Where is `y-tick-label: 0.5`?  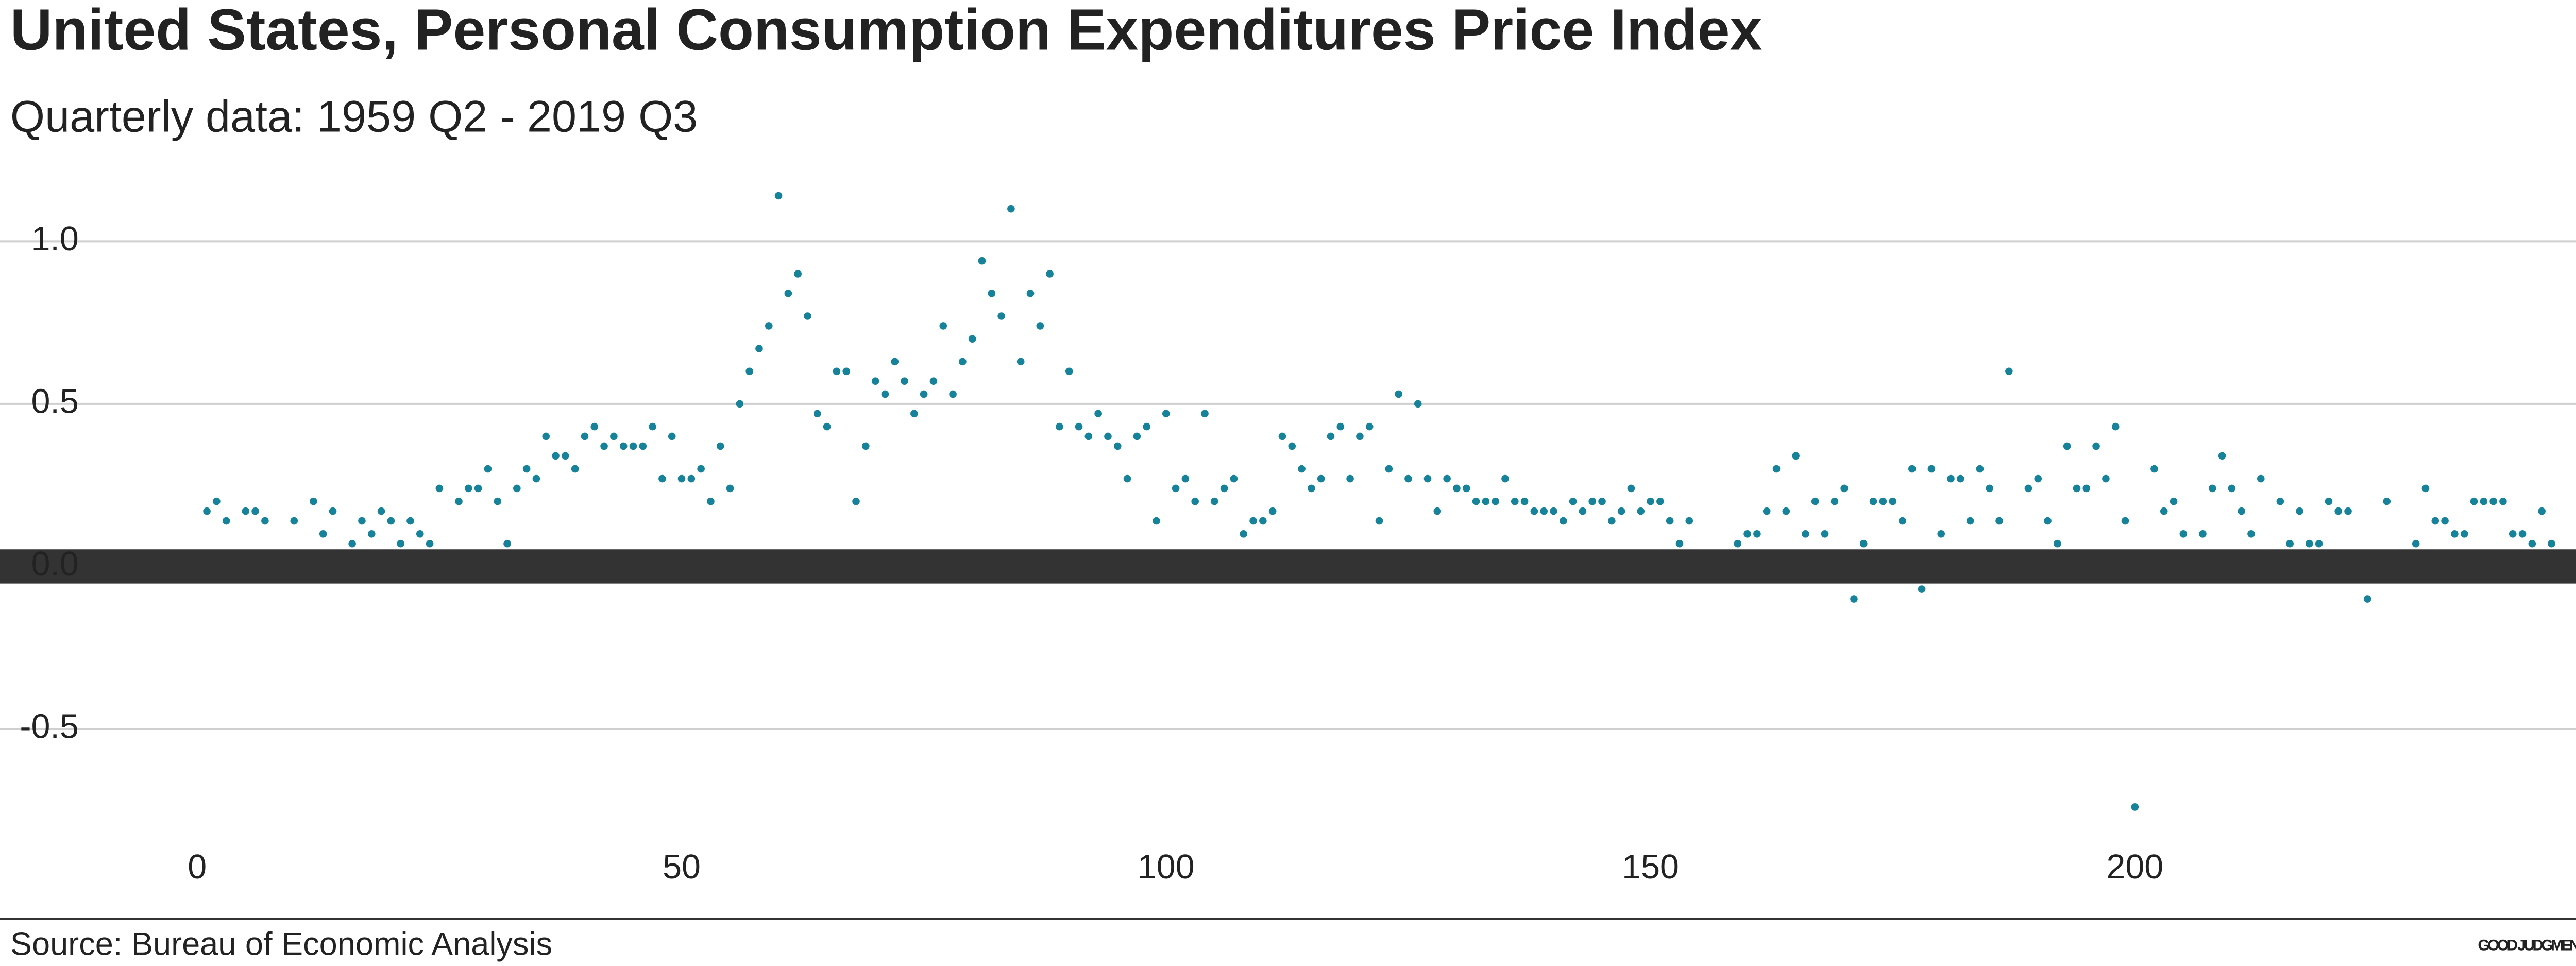
y-tick-label: 0.5 is located at coordinates (54, 401).